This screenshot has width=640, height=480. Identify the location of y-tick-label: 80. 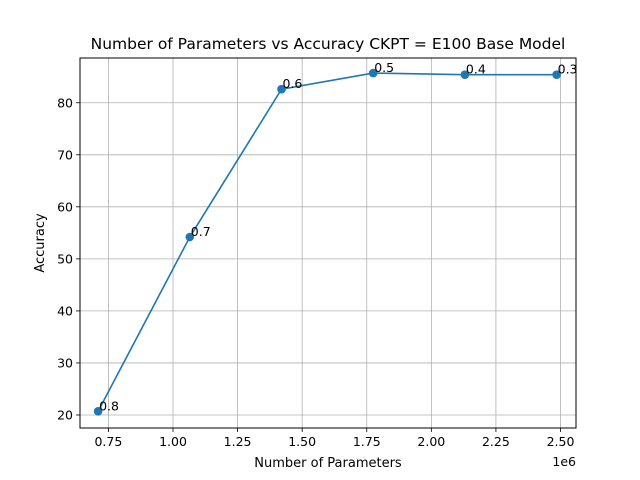
(65, 102).